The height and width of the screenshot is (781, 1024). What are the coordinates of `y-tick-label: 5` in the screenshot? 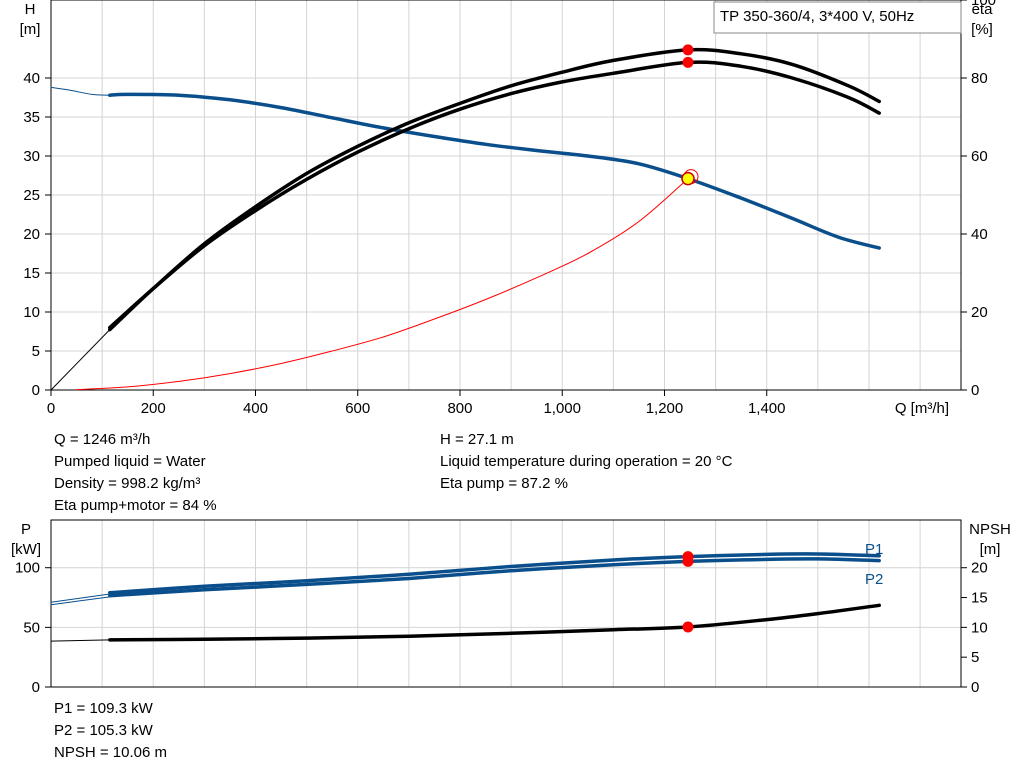 It's located at (36, 351).